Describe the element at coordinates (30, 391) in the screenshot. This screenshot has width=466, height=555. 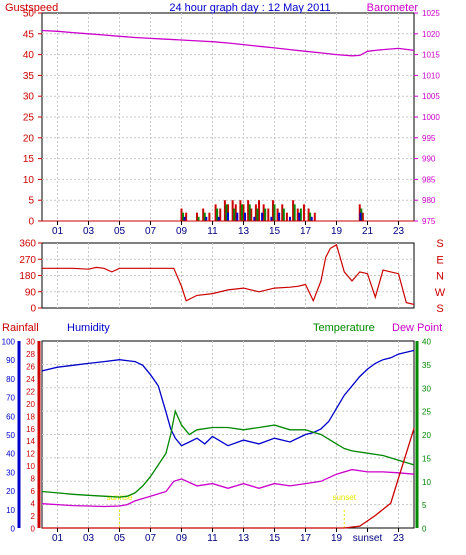
I see `rainfall-tick-label: 22` at that location.